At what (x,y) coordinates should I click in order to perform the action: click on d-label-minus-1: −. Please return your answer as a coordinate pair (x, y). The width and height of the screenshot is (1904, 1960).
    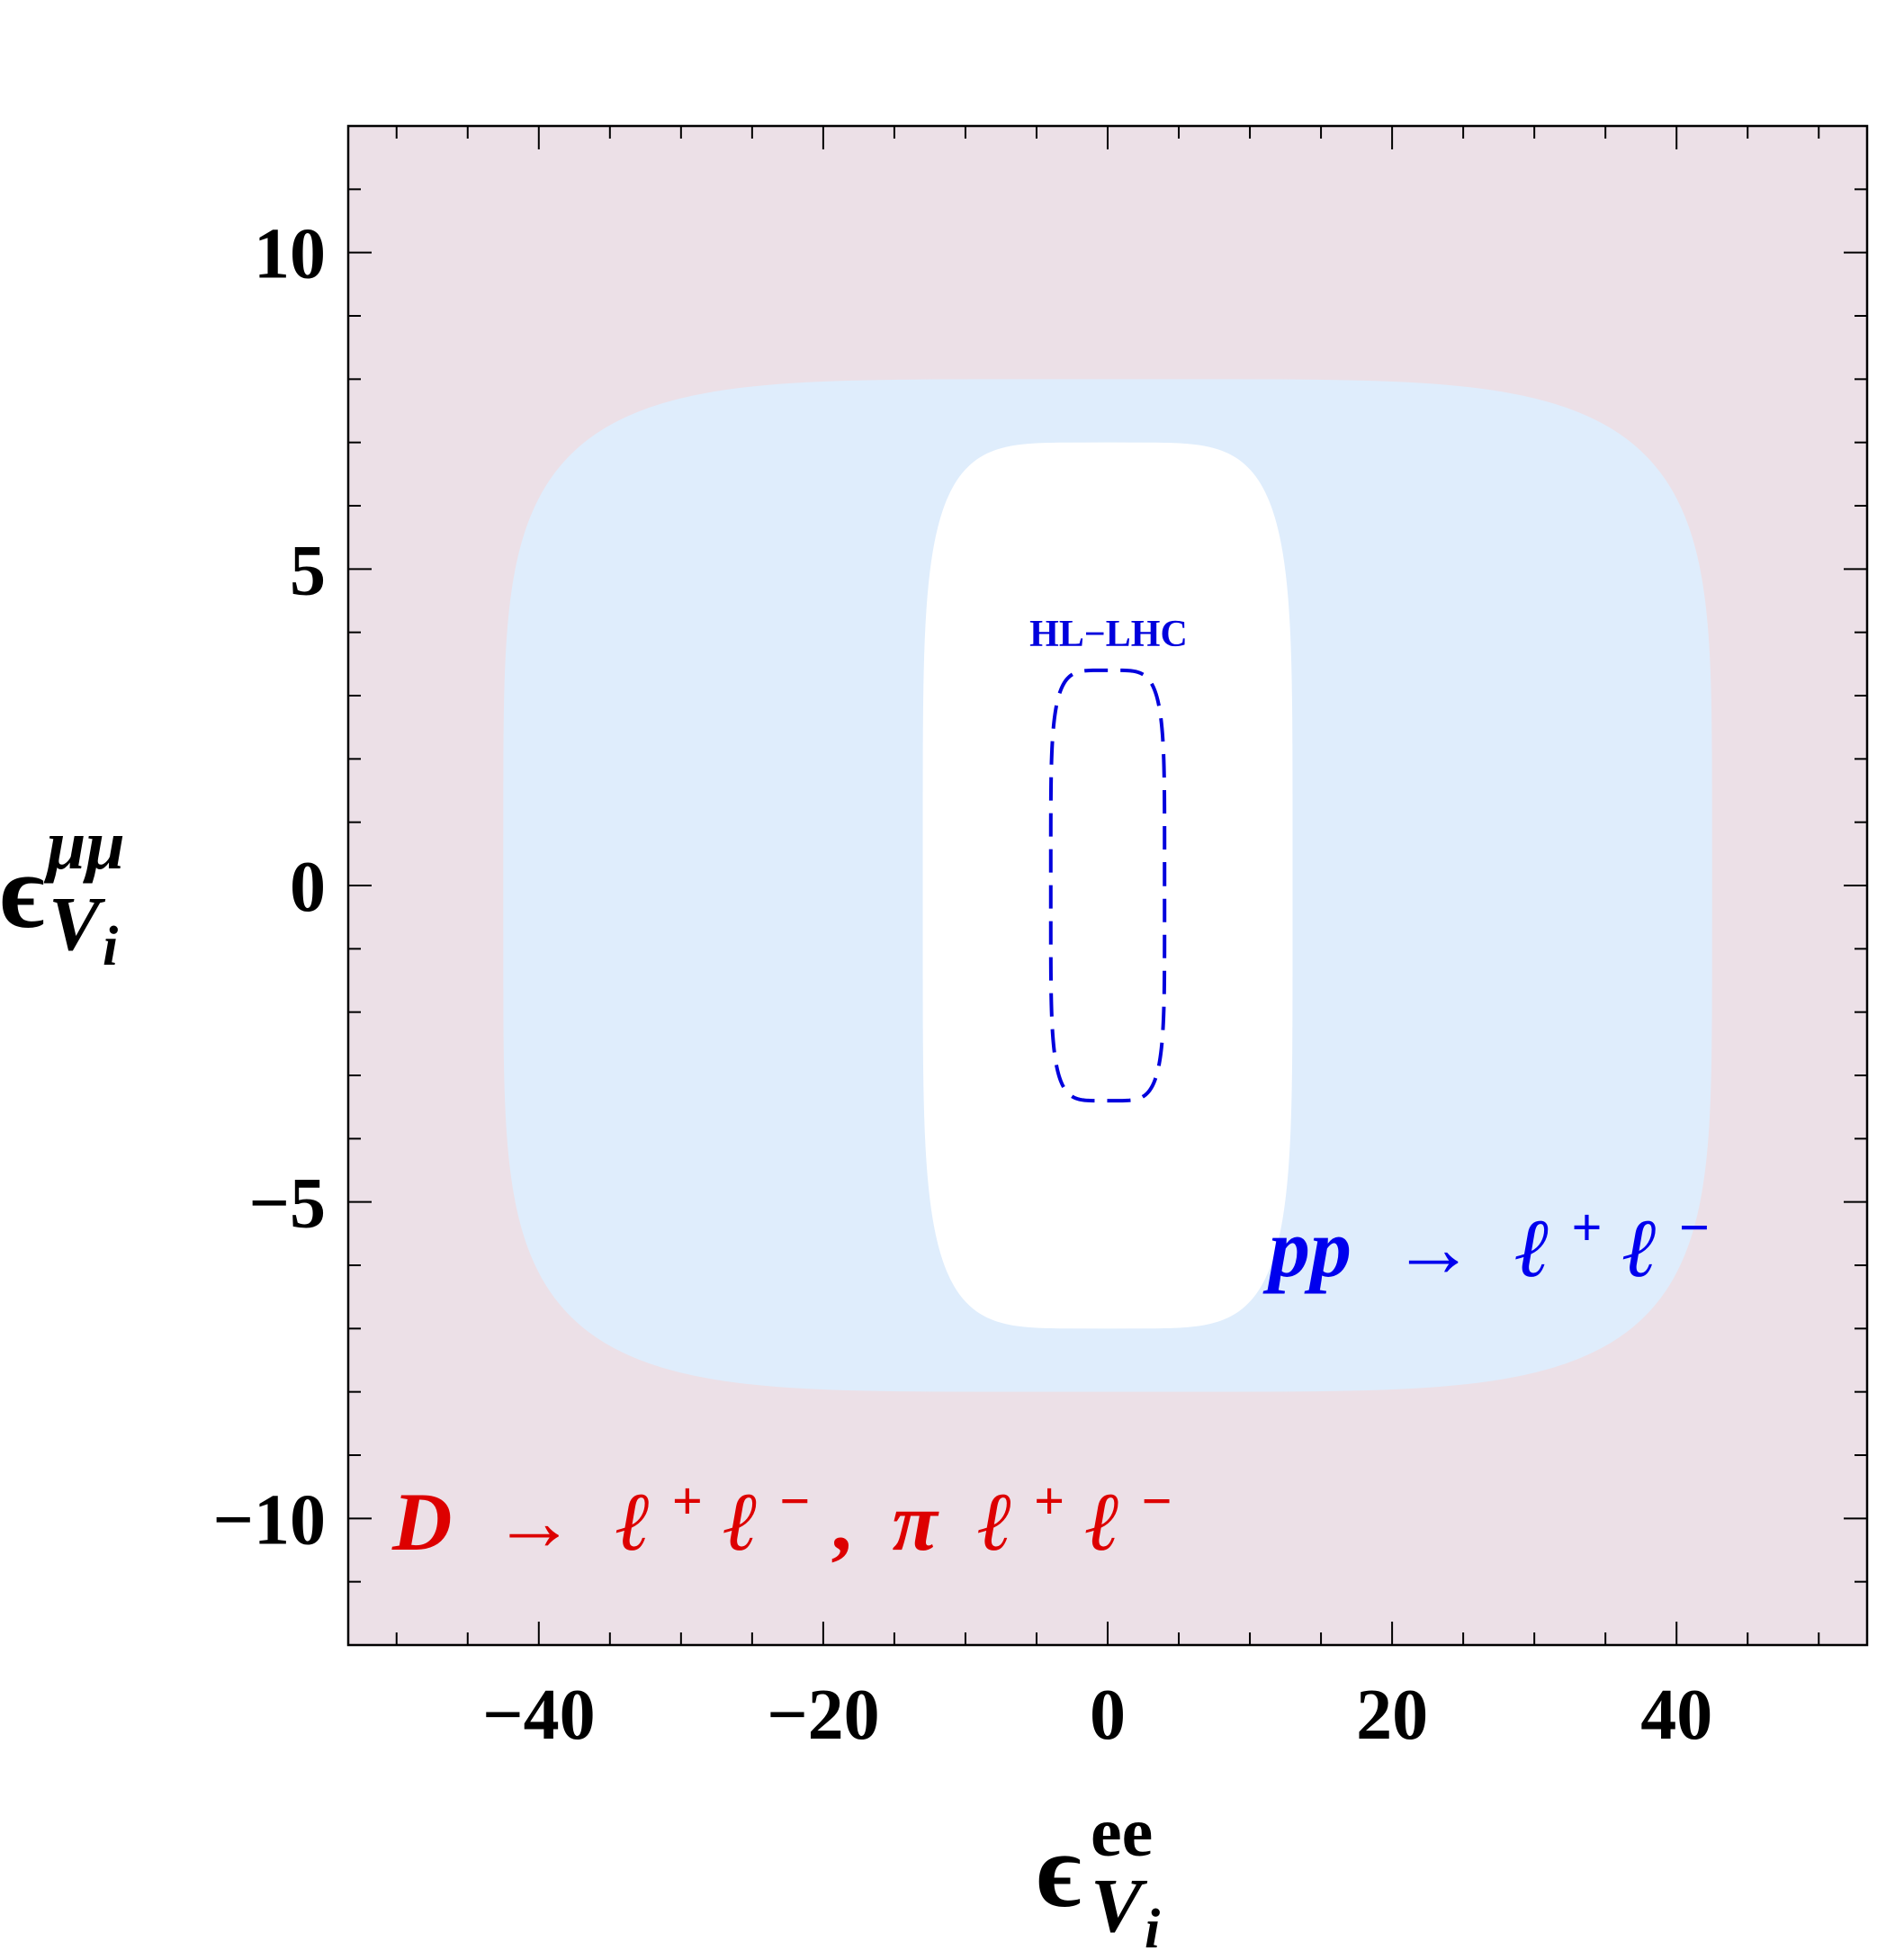
    Looking at the image, I should click on (795, 1501).